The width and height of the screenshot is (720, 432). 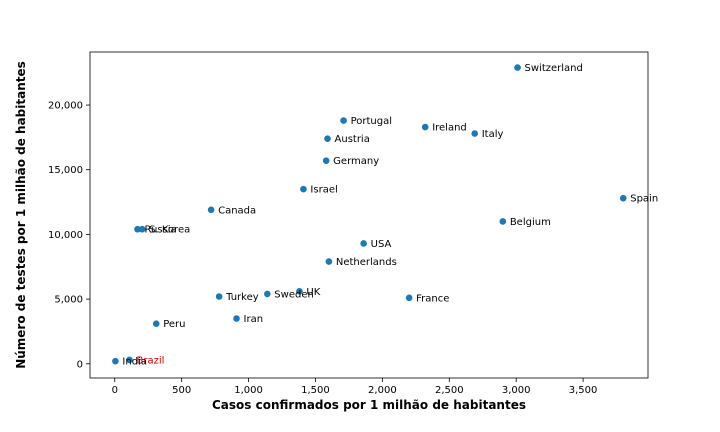 I want to click on point-label: USA, so click(x=381, y=244).